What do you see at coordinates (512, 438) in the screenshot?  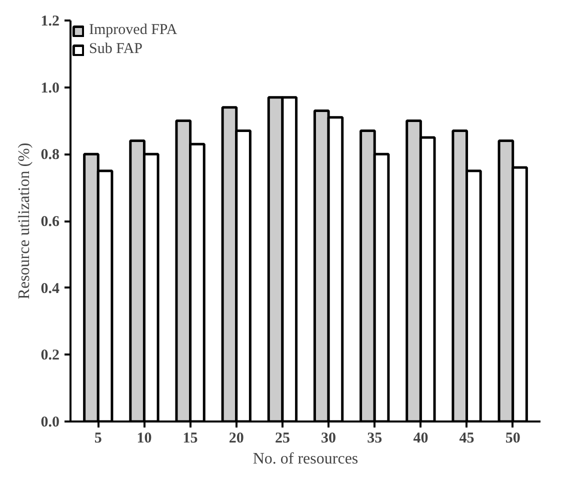 I see `x-tick-label: 50` at bounding box center [512, 438].